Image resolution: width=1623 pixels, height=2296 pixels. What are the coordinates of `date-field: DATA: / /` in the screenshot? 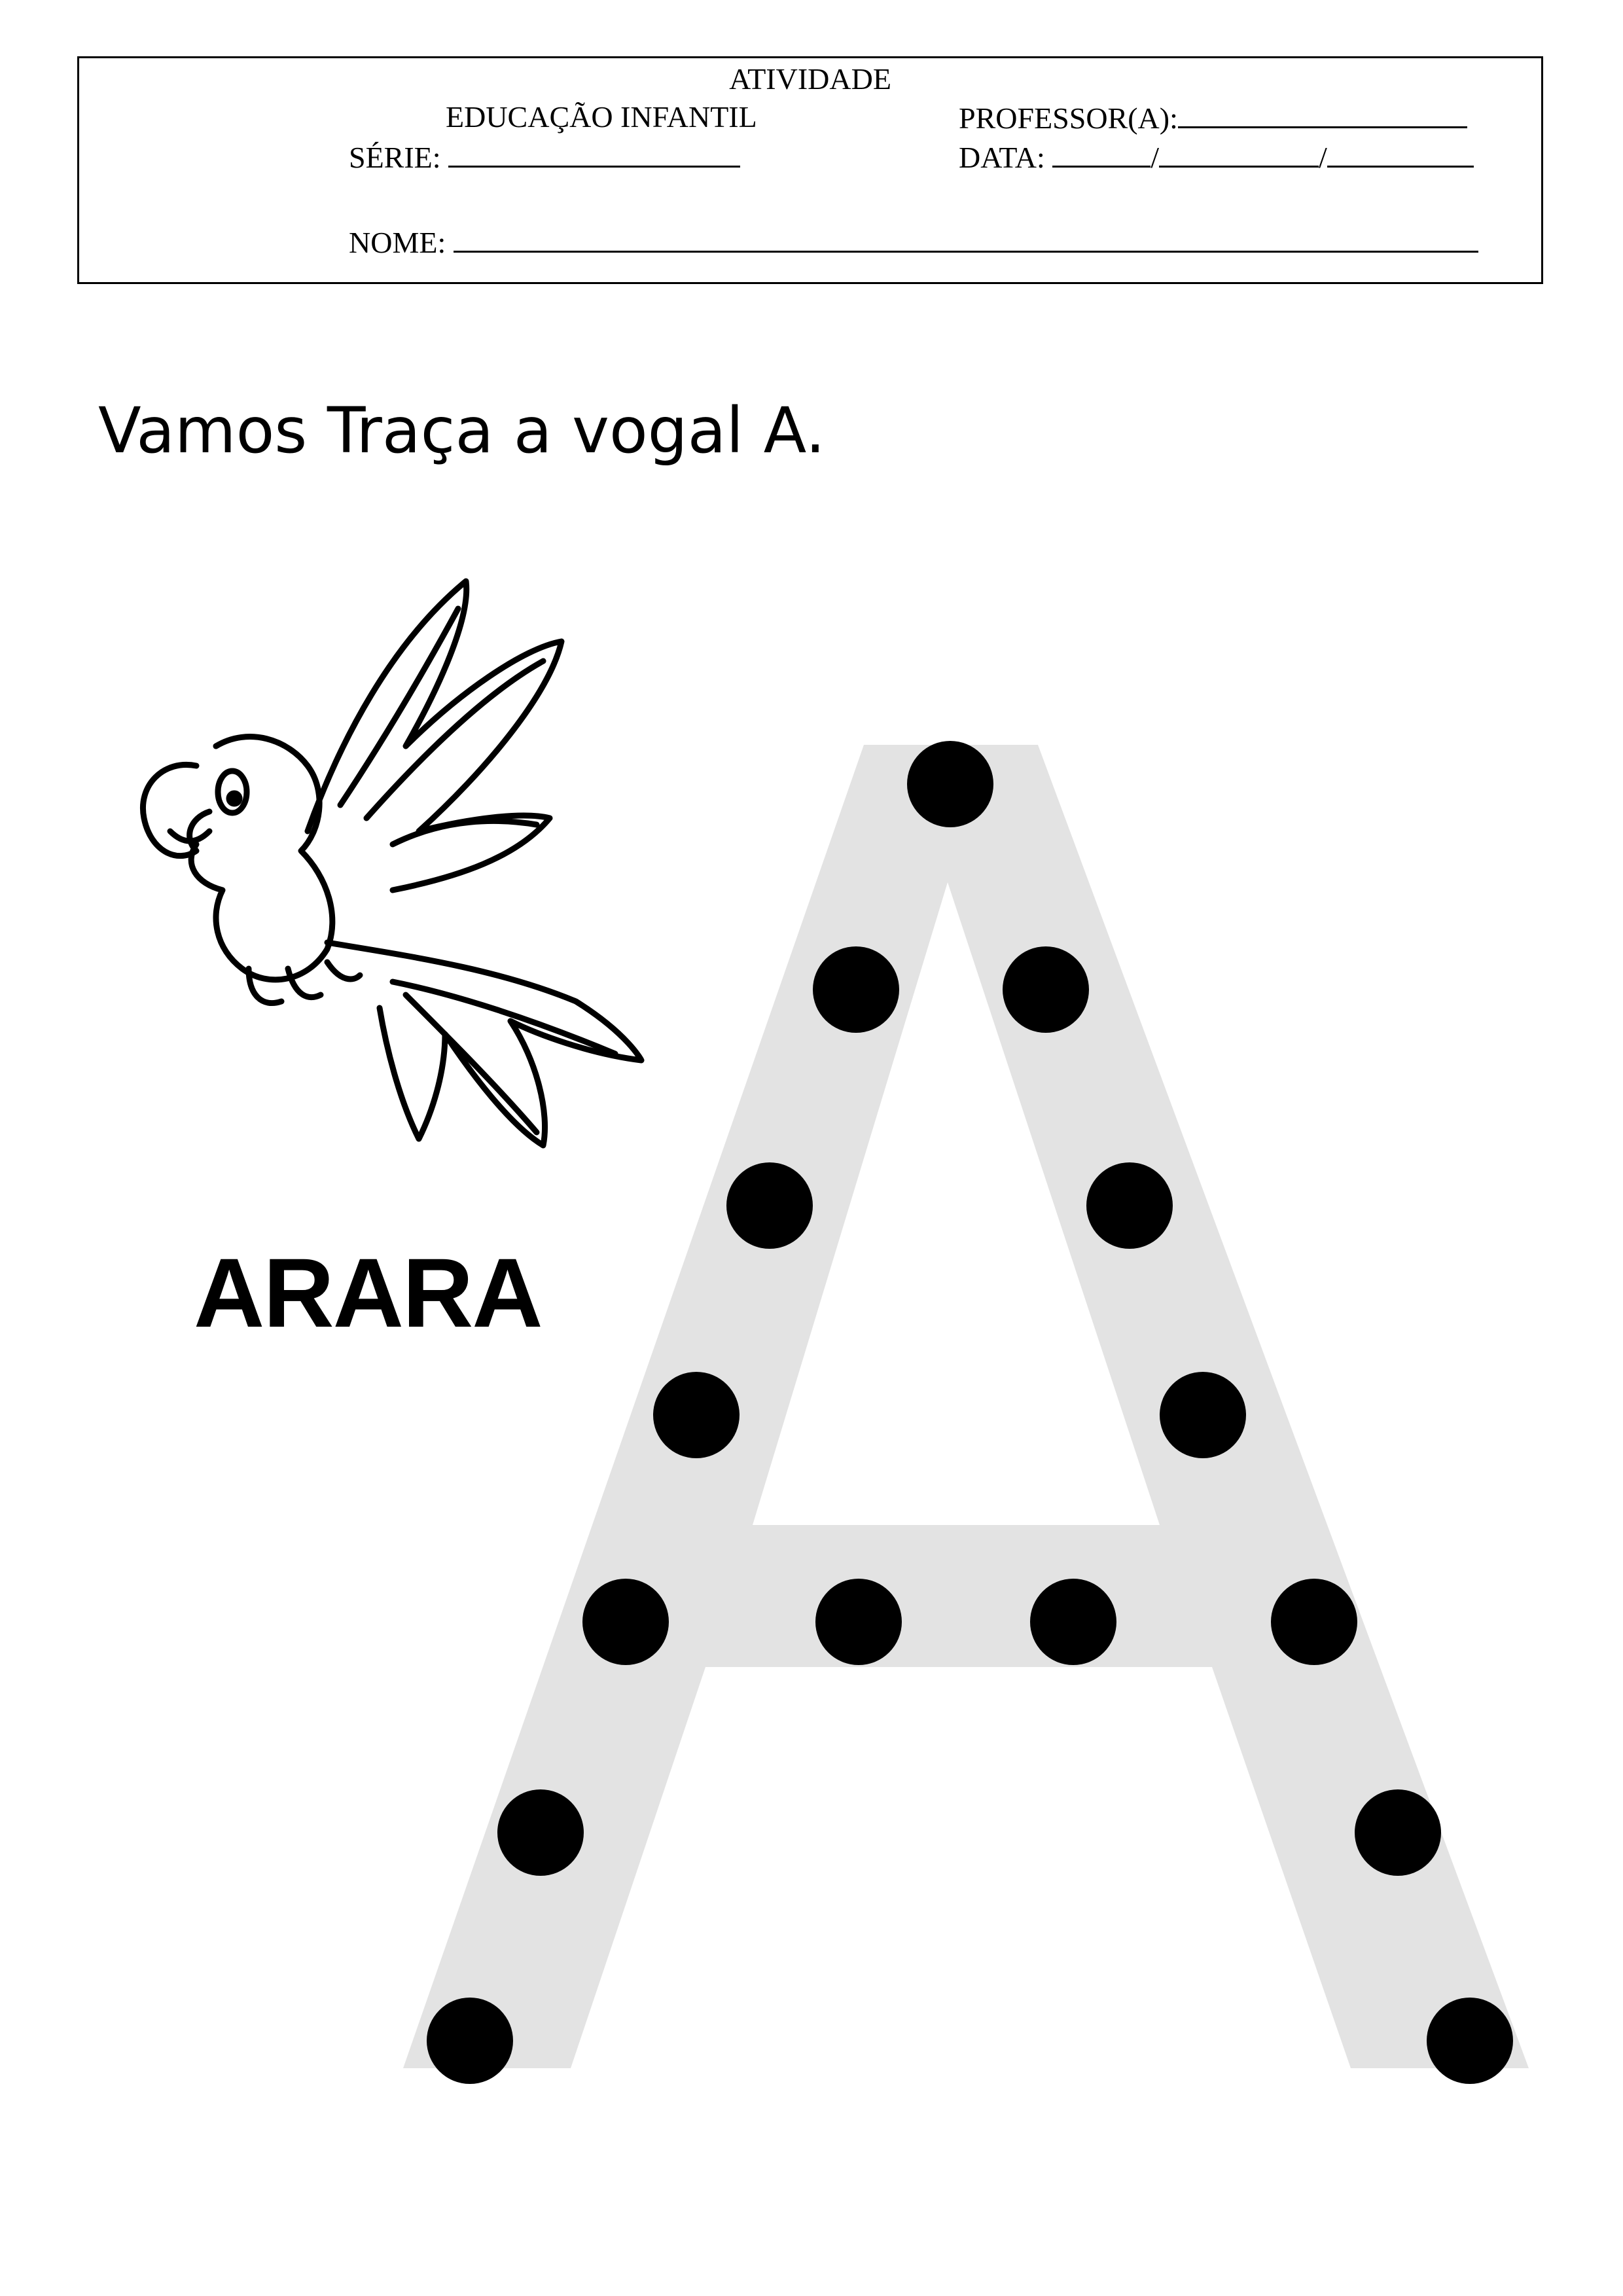 It's located at (1216, 157).